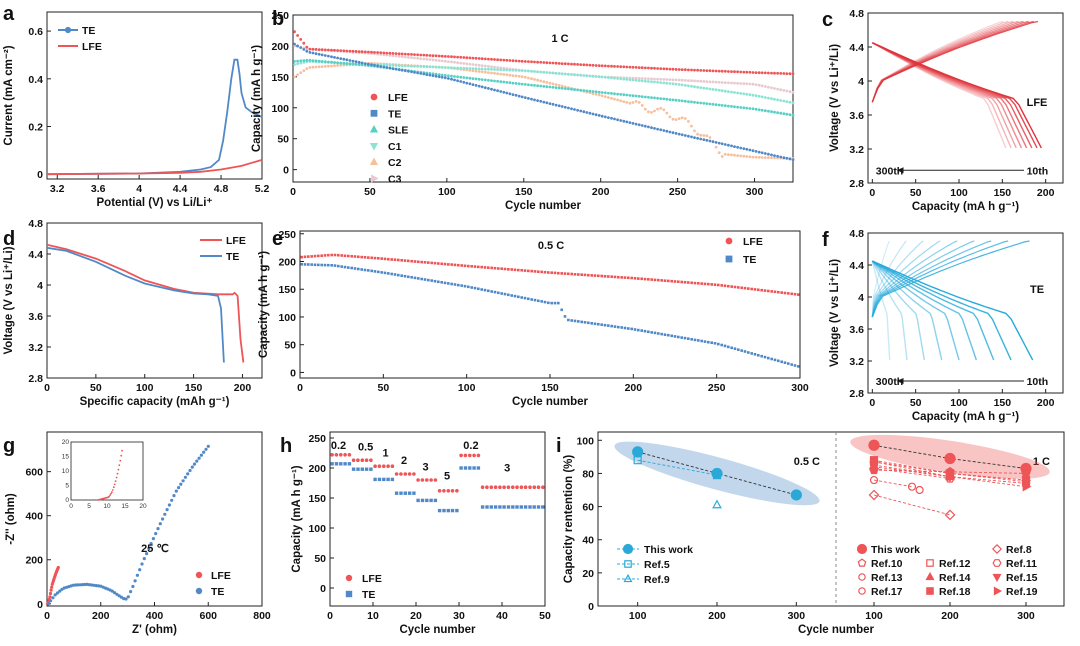 The image size is (1080, 646). What do you see at coordinates (827, 20) in the screenshot?
I see `panel-label: c` at bounding box center [827, 20].